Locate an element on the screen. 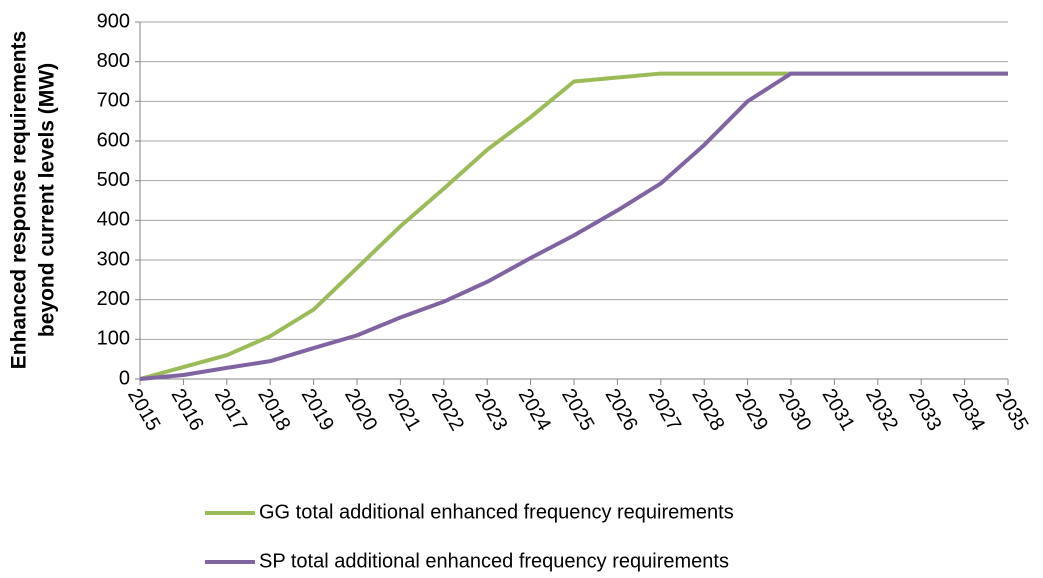 The height and width of the screenshot is (578, 1043). x-tick-label: 2028 is located at coordinates (707, 410).